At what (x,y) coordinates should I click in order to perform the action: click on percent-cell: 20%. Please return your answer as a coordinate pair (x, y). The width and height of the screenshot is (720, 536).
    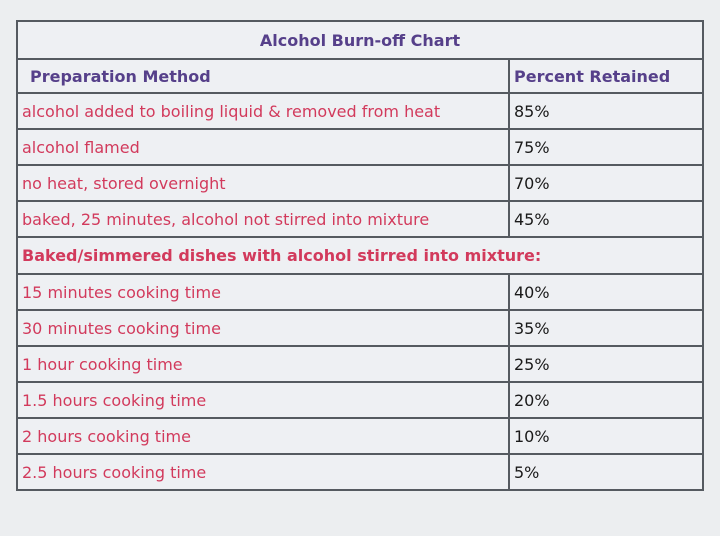
    Looking at the image, I should click on (606, 400).